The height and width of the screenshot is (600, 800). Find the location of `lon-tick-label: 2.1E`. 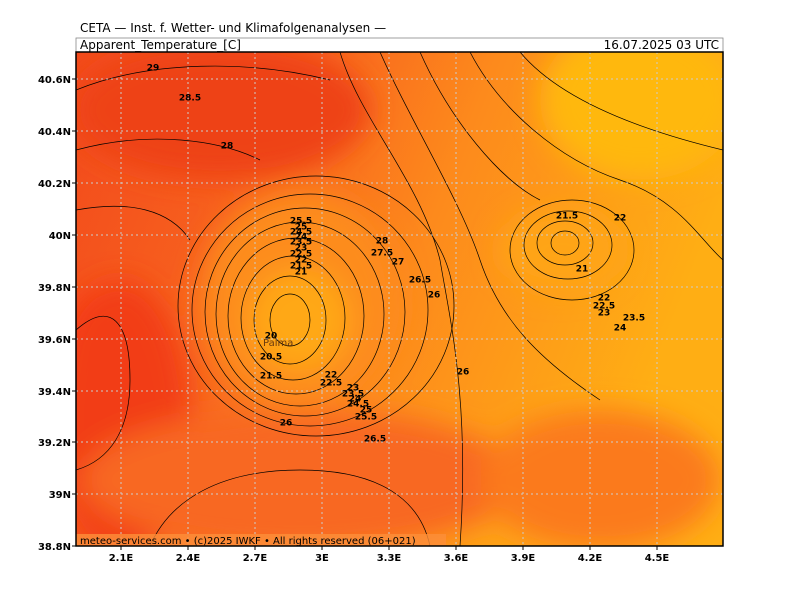

lon-tick-label: 2.1E is located at coordinates (121, 558).